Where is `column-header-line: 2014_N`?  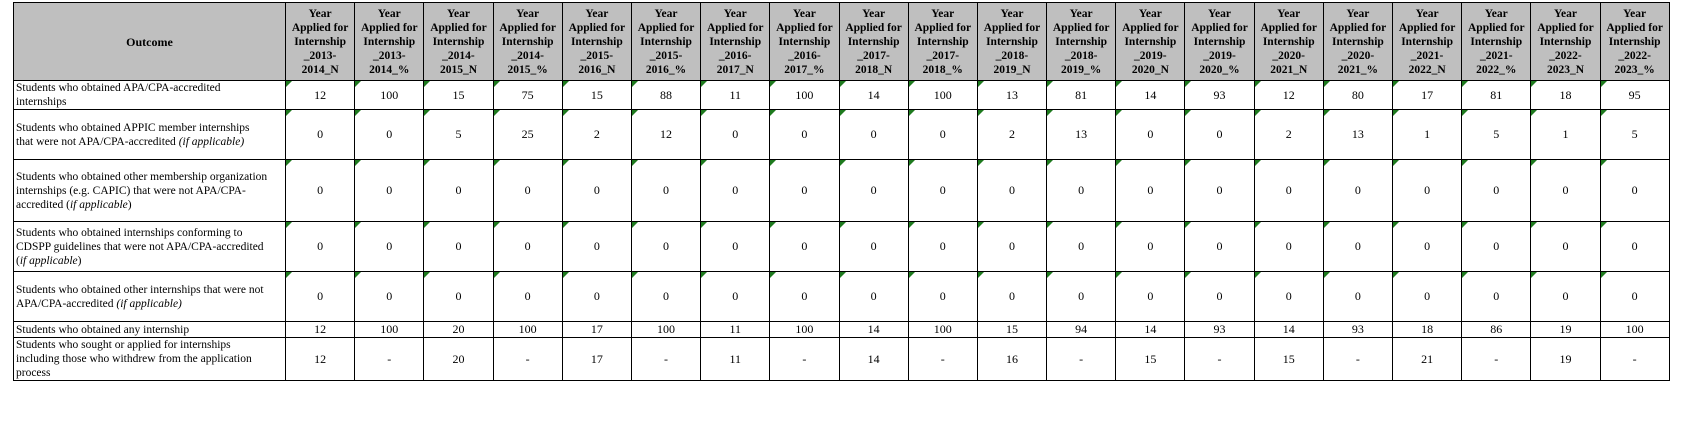 column-header-line: 2014_N is located at coordinates (320, 69).